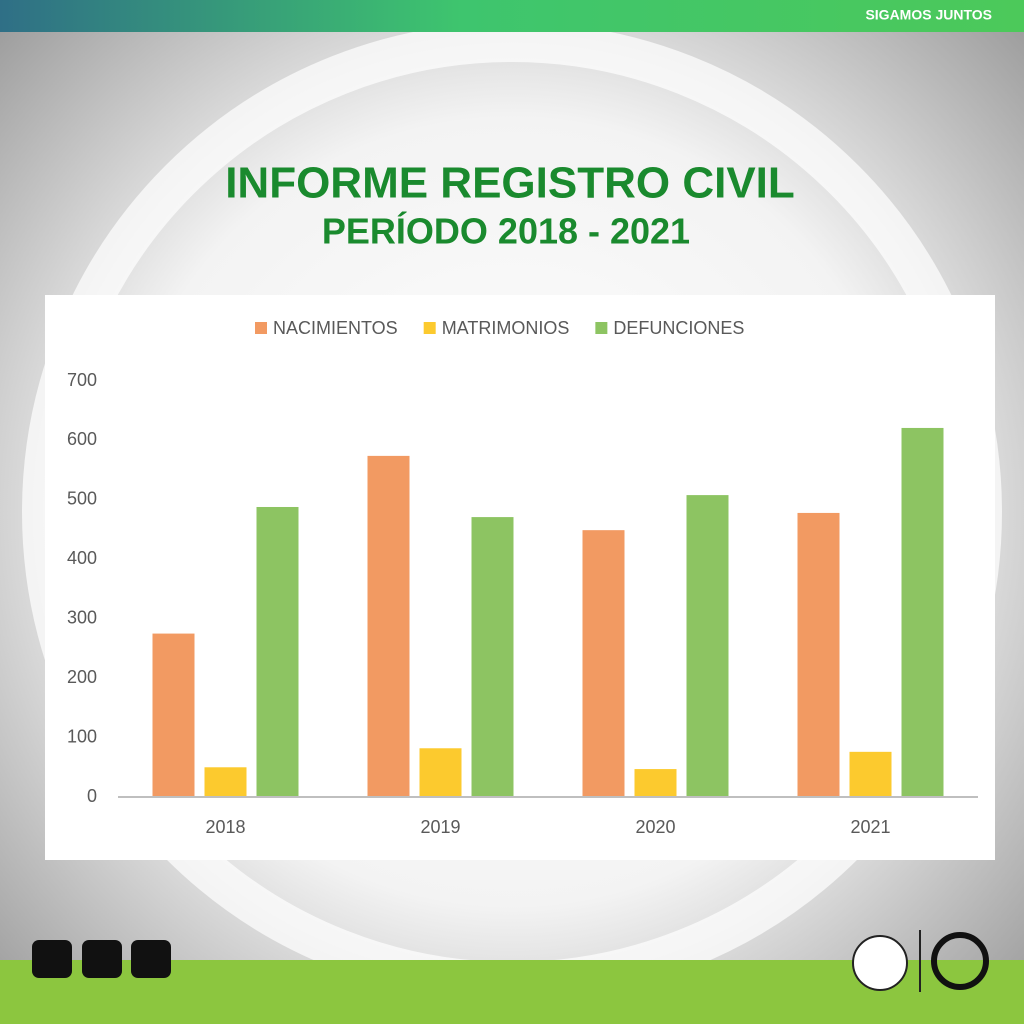  Describe the element at coordinates (880, 963) in the screenshot. I see `crest-logo` at that location.